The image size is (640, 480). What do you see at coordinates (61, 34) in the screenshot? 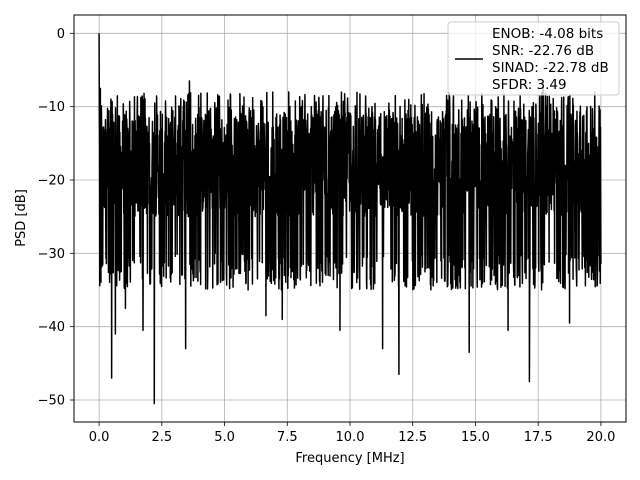
I see `y-tick-label-0: 0` at bounding box center [61, 34].